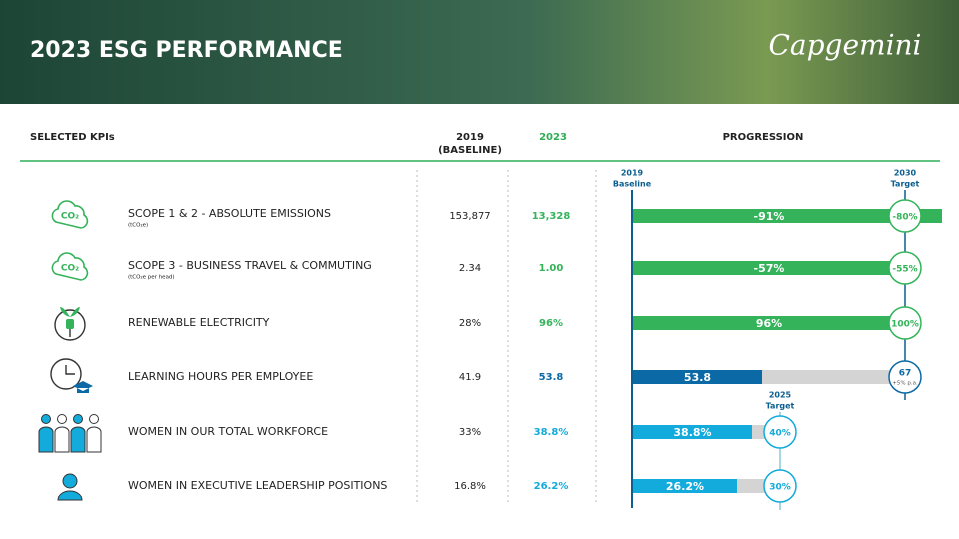  Describe the element at coordinates (70, 312) in the screenshot. I see `leaf` at that location.